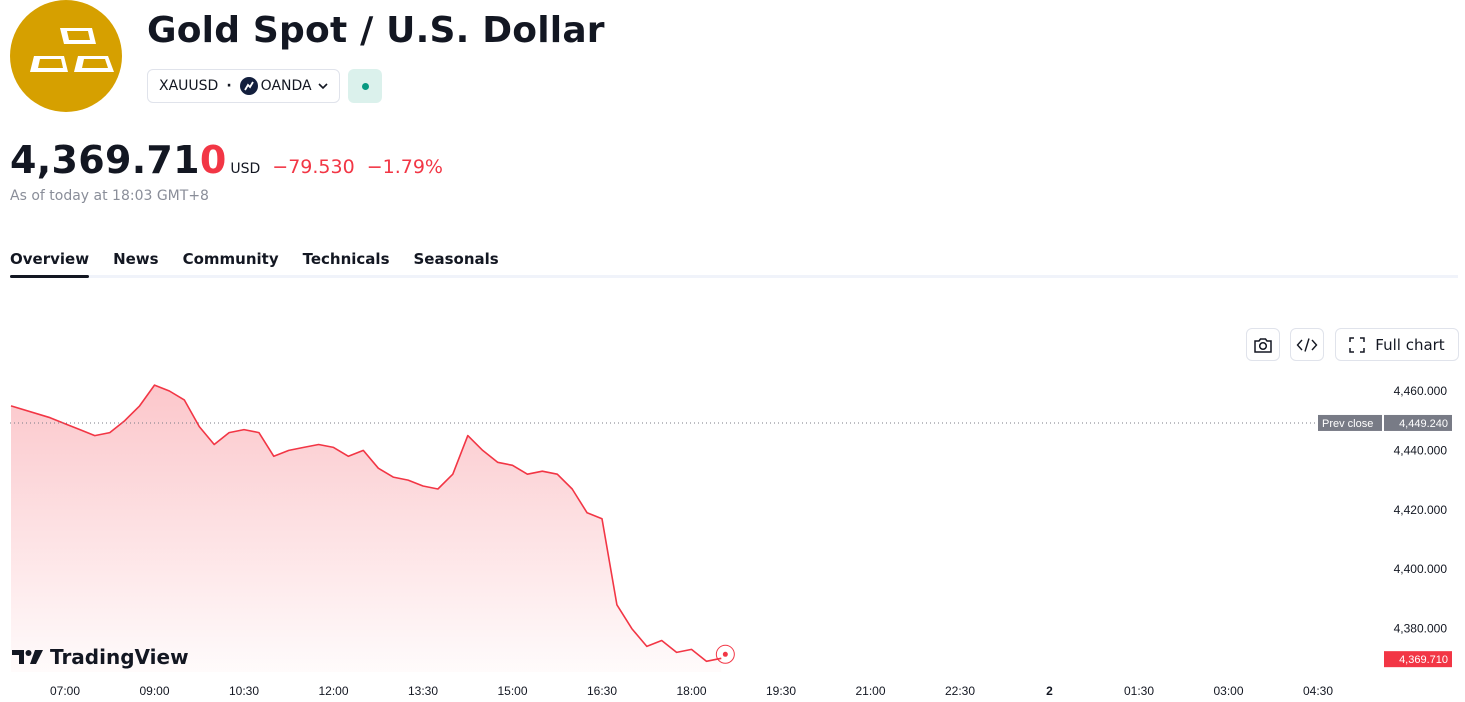 This screenshot has width=1465, height=702. Describe the element at coordinates (119, 657) in the screenshot. I see `watermark-text: TradingView` at that location.